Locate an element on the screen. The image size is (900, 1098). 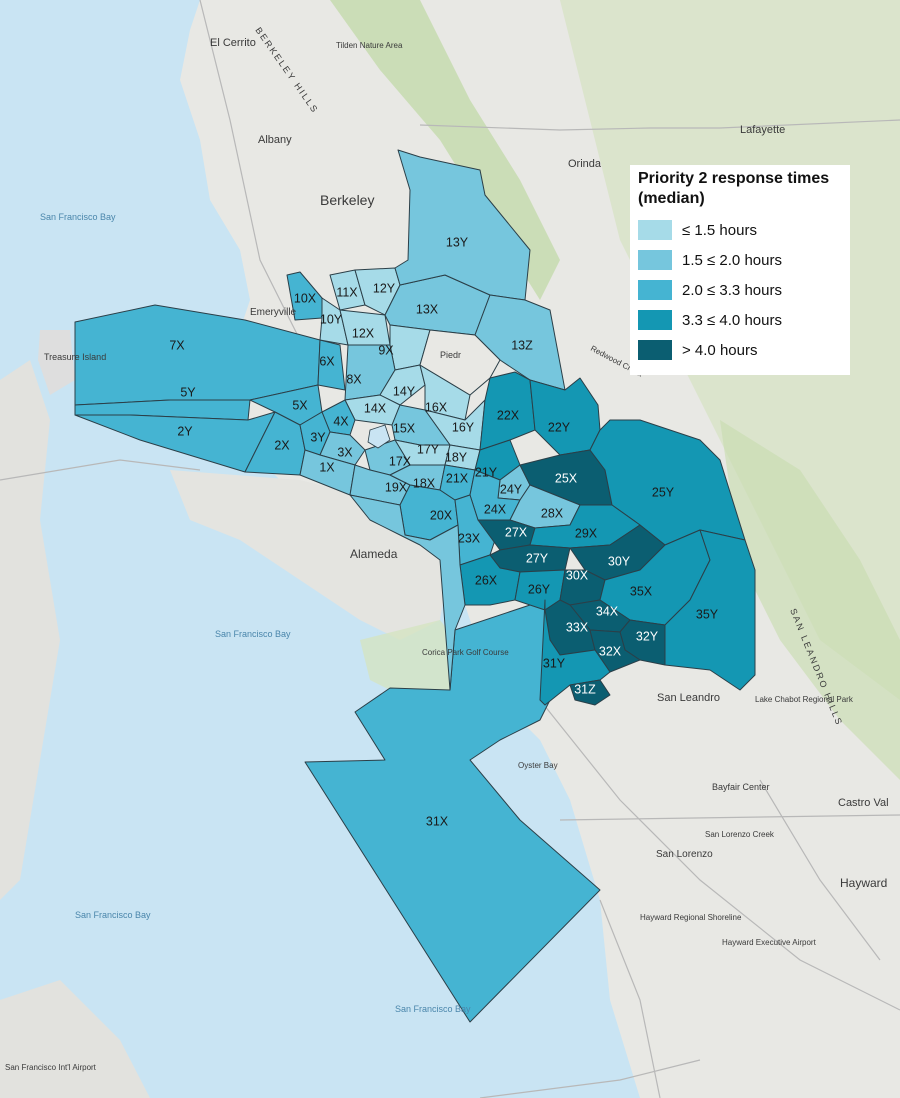
beat-label-7X: 7X is located at coordinates (177, 345).